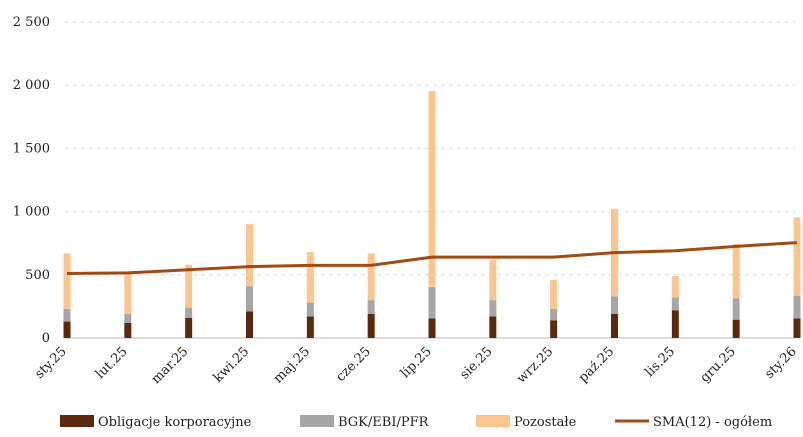 Image resolution: width=803 pixels, height=437 pixels. Describe the element at coordinates (170, 365) in the screenshot. I see `x-tick-label: mar.25` at that location.